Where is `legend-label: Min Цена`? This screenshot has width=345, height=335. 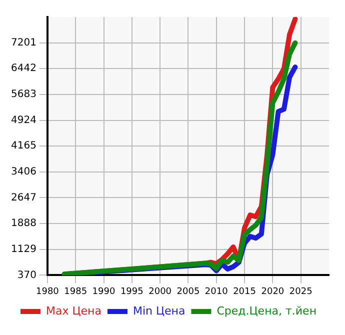
legend-label: Min Цена is located at coordinates (159, 311).